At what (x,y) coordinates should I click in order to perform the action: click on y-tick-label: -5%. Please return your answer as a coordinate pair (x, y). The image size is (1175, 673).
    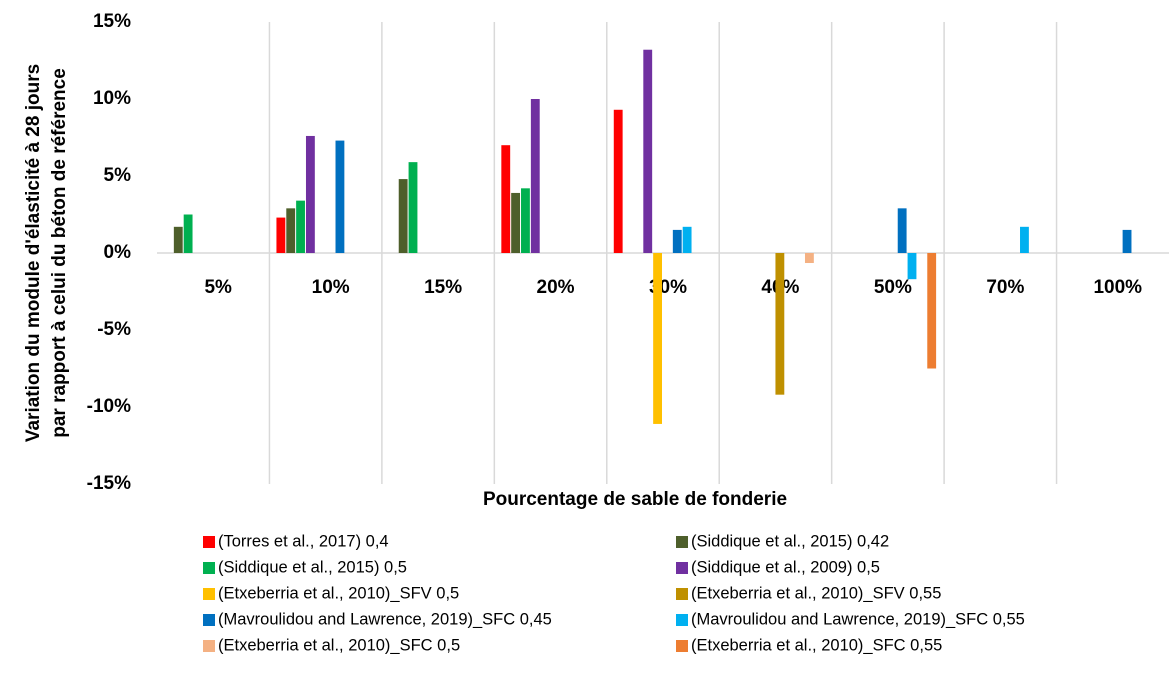
    Looking at the image, I should click on (114, 329).